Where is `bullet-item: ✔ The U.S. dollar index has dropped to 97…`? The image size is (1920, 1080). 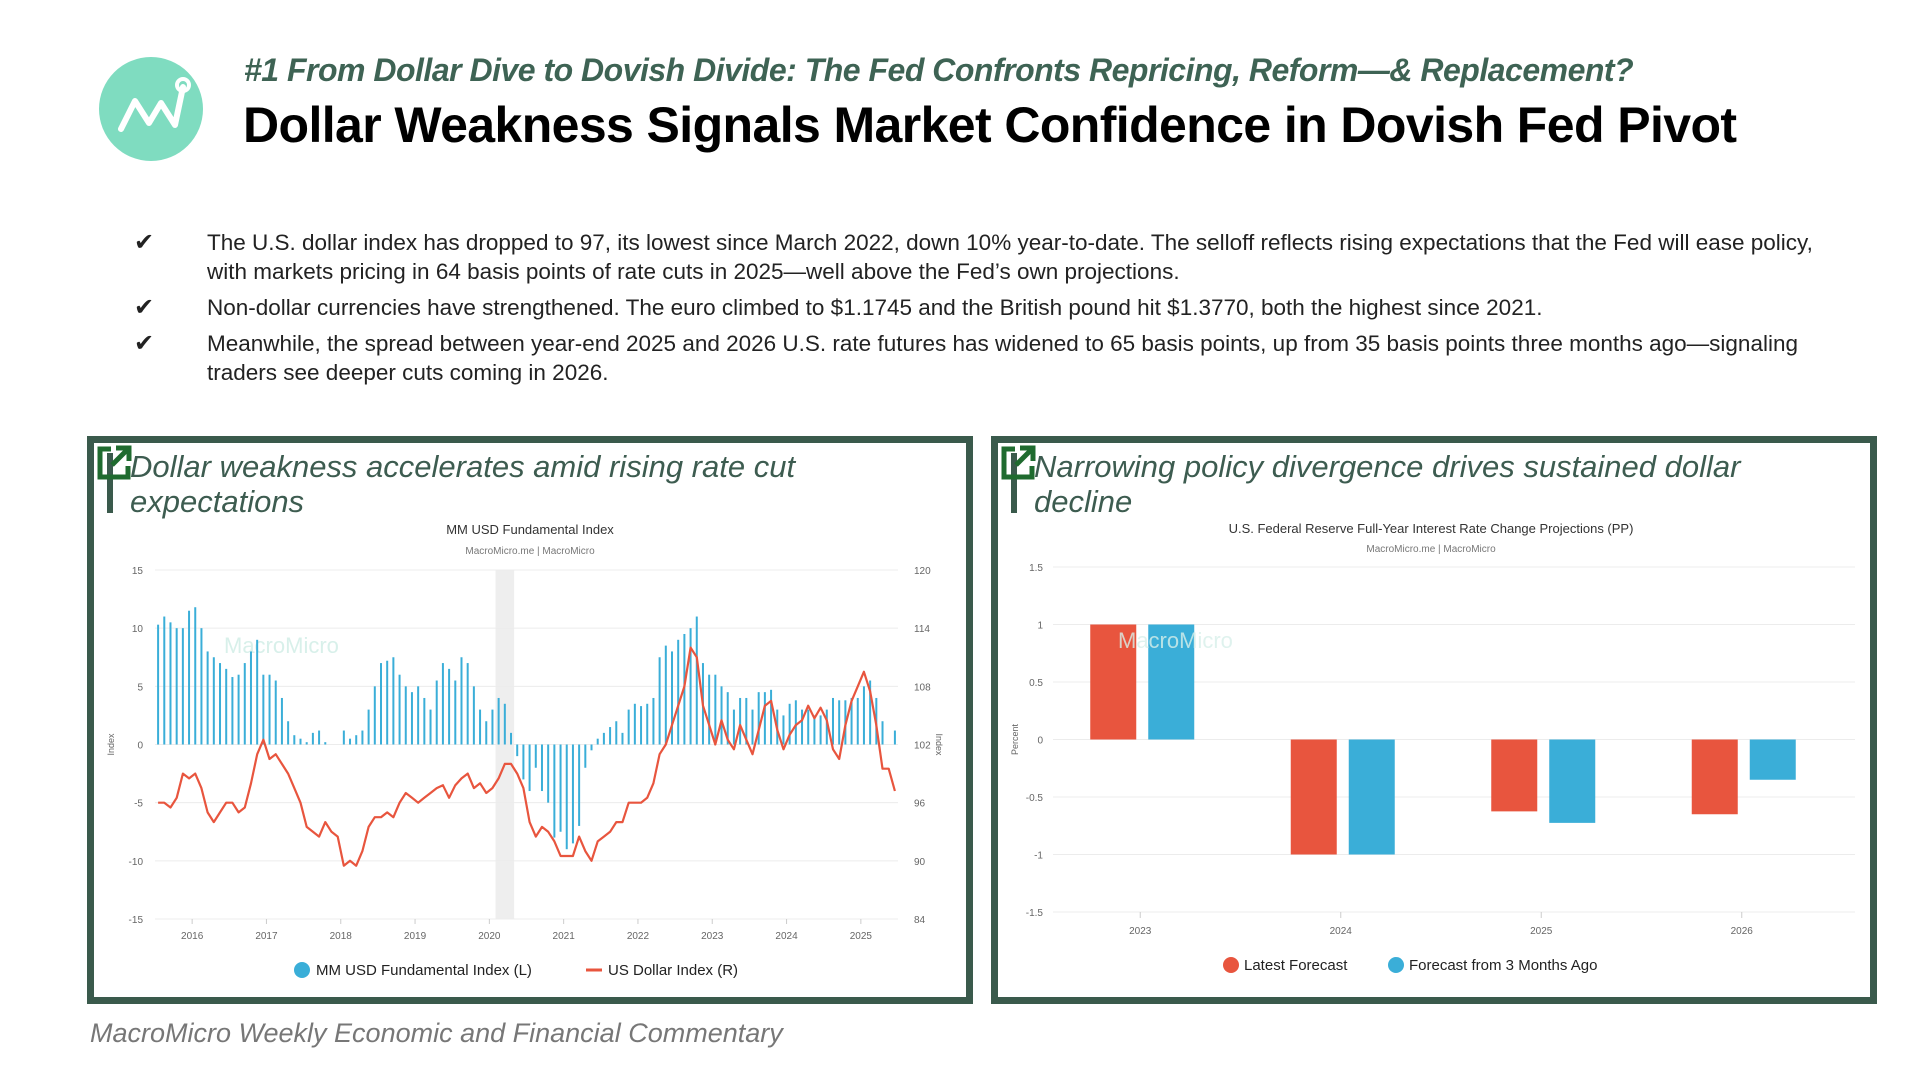 bullet-item: ✔ The U.S. dollar index has dropped to 97… is located at coordinates (973, 256).